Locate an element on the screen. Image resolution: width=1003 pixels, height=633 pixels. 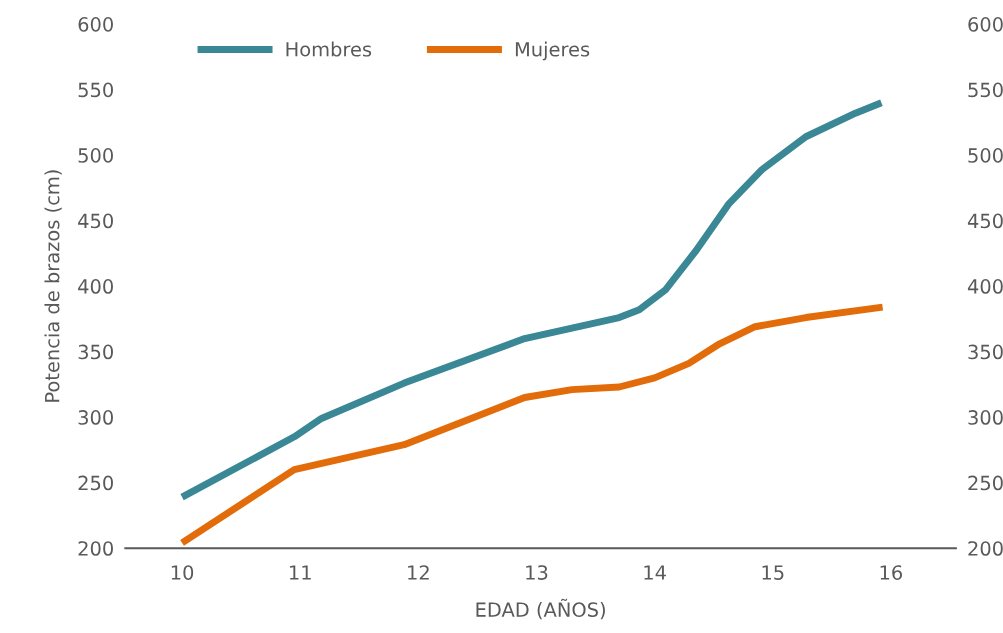
x-tick-label: 14 is located at coordinates (655, 572).